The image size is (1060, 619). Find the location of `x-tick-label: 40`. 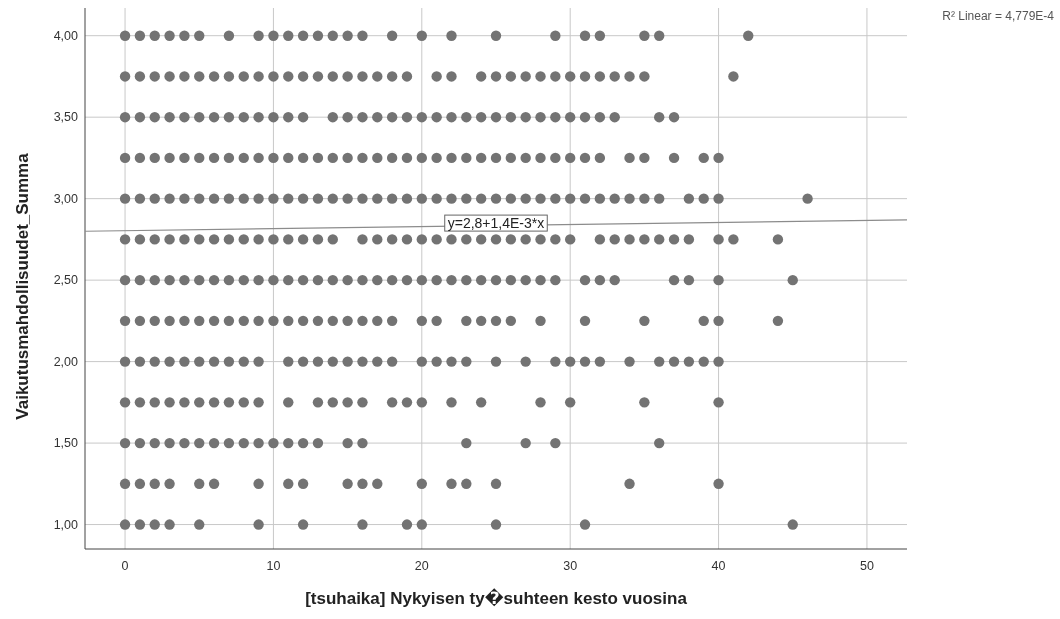

x-tick-label: 40 is located at coordinates (718, 566).